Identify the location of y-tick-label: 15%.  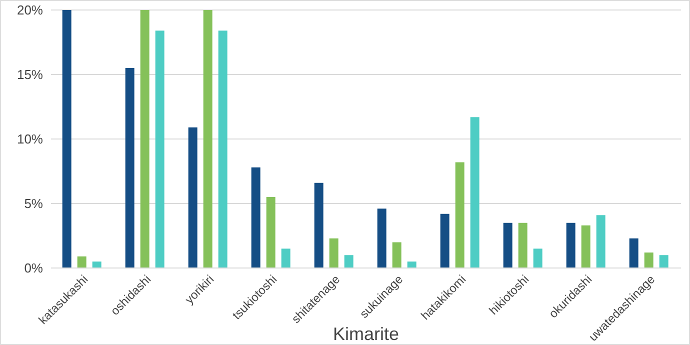
(30, 74).